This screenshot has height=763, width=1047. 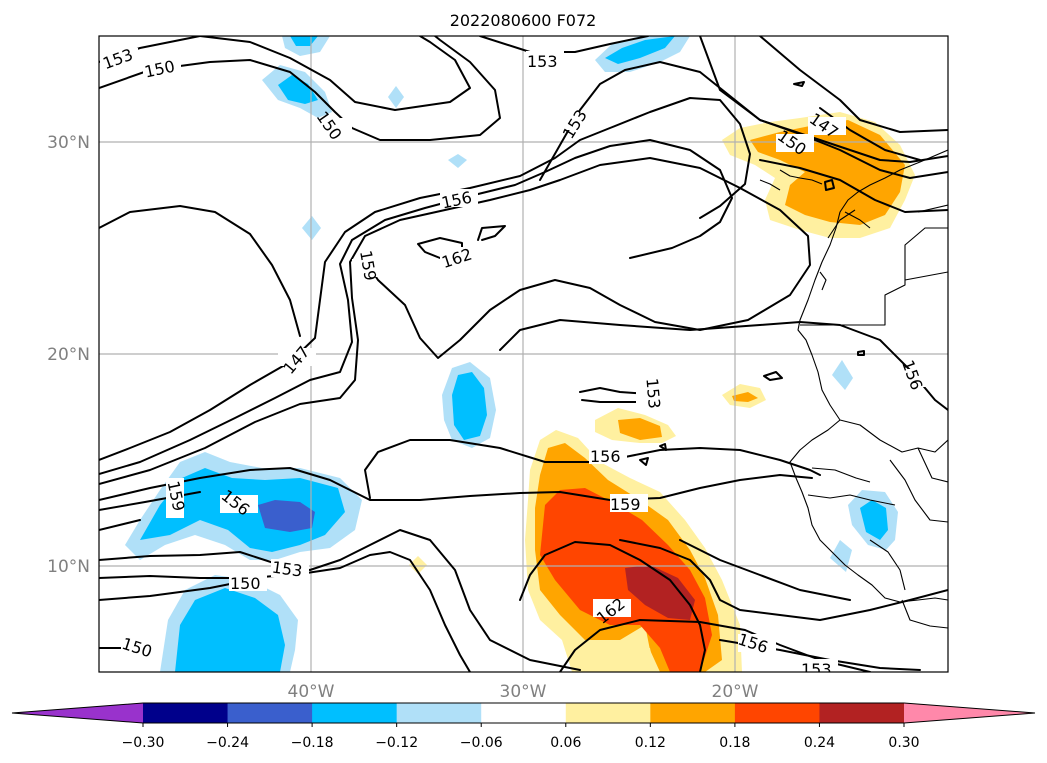 What do you see at coordinates (418, 565) in the screenshot?
I see `shade-yellow-small2` at bounding box center [418, 565].